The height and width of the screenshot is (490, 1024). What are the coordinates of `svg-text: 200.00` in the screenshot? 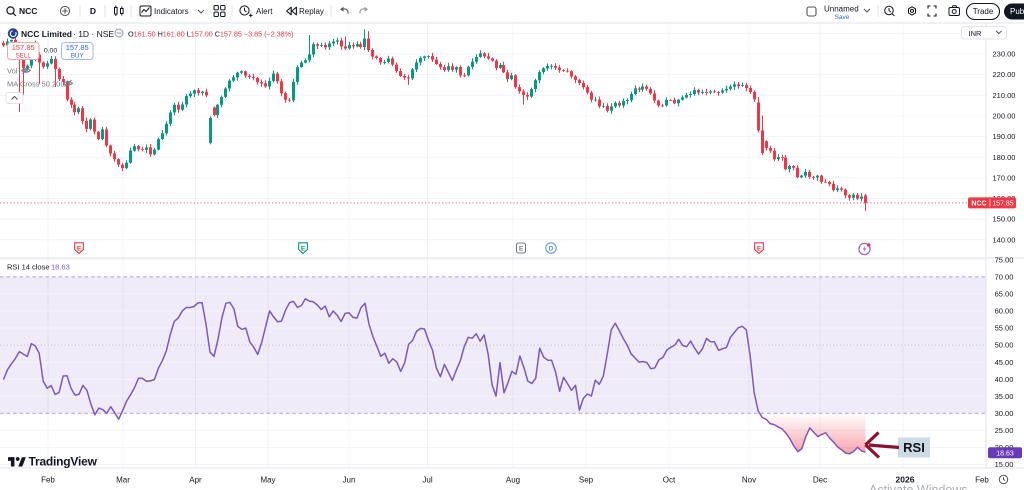 It's located at (1004, 116).